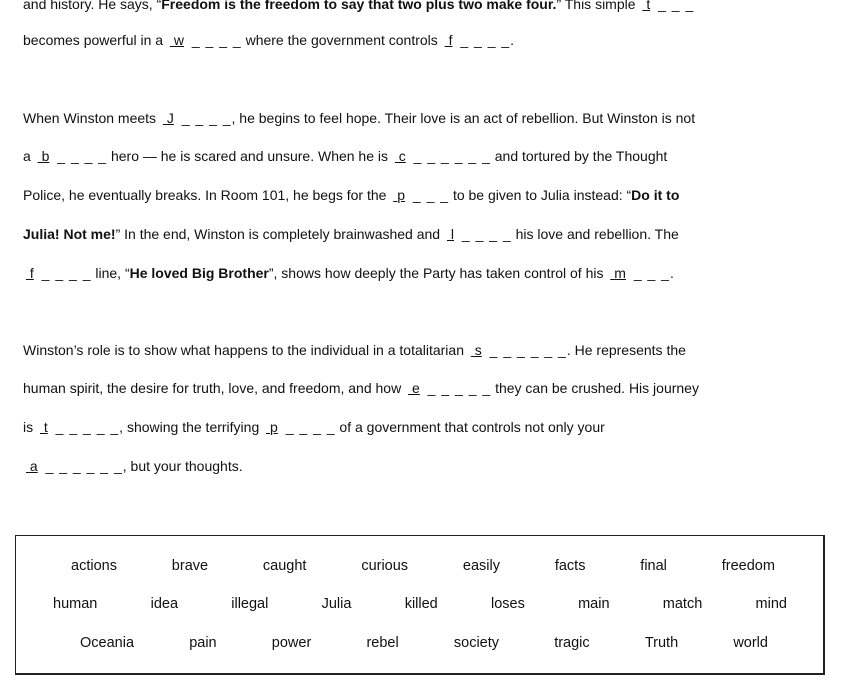 Image resolution: width=843 pixels, height=697 pixels. Describe the element at coordinates (382, 643) in the screenshot. I see `word-bank-item: rebel` at that location.